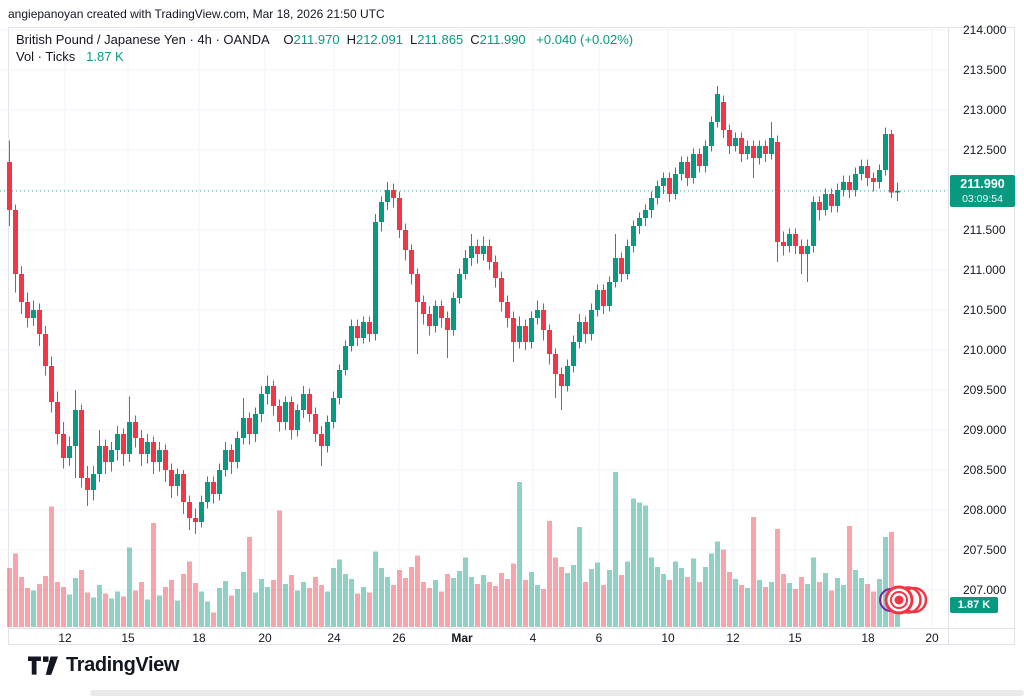  What do you see at coordinates (199, 638) in the screenshot?
I see `time-axis-label: 18` at bounding box center [199, 638].